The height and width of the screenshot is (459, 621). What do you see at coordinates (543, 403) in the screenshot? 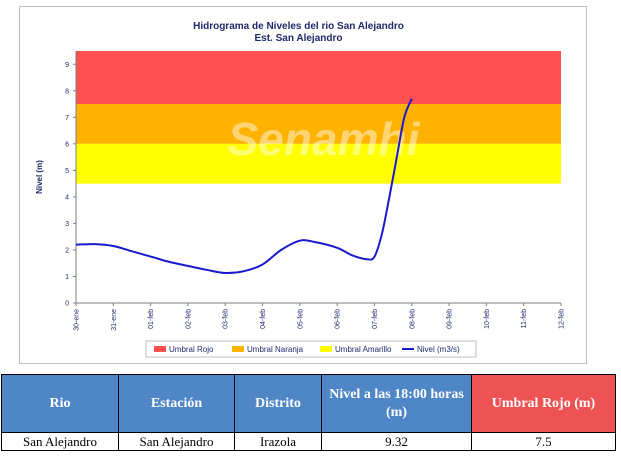
I see `header-umbral-rojo: Umbral Rojo (m)` at bounding box center [543, 403].